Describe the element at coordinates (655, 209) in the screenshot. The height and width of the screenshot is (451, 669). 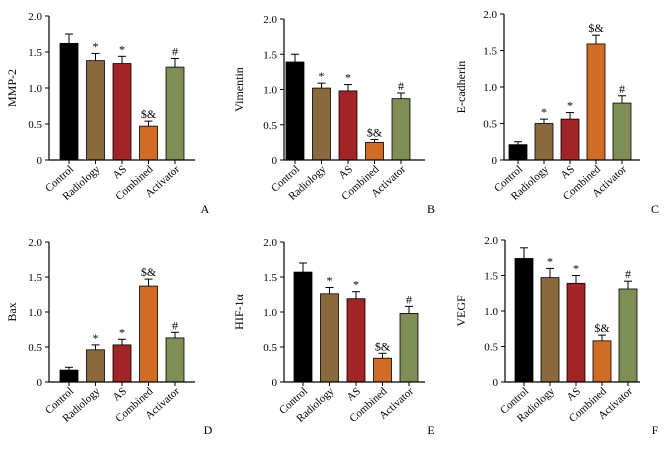
I see `panel-letter: C` at that location.